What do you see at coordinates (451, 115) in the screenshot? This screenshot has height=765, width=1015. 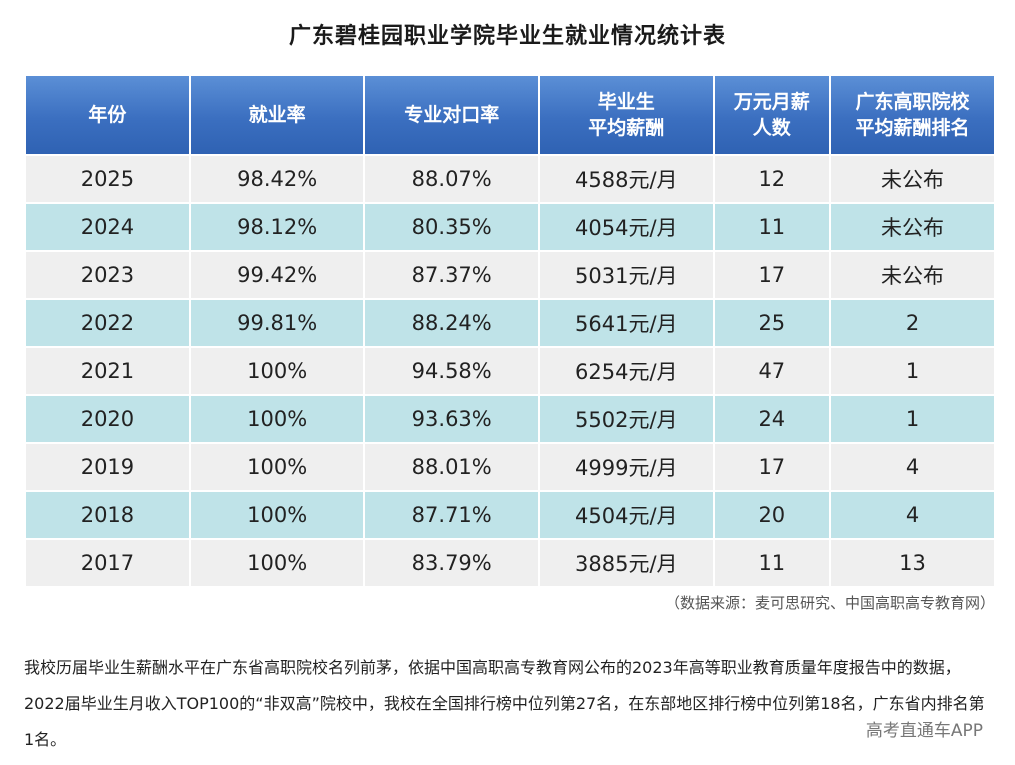 I see `header-major-match-rate: 专业对口率` at bounding box center [451, 115].